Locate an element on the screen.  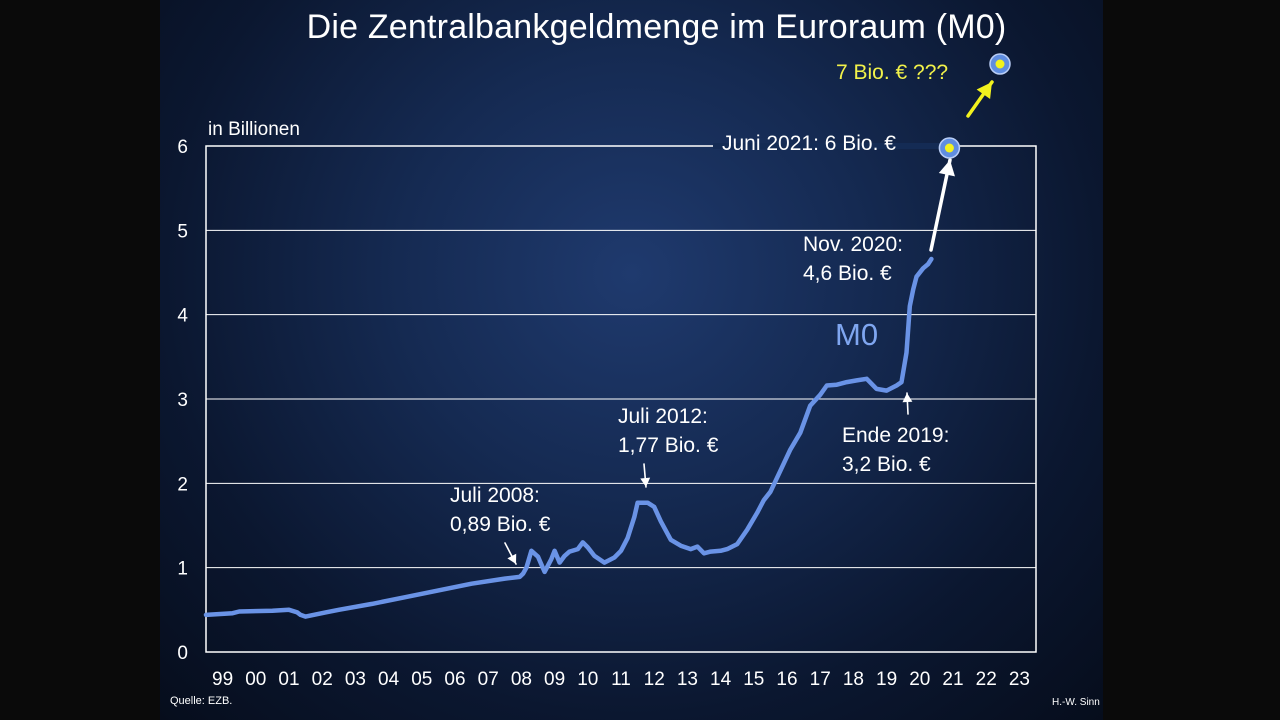
y-tick-label-0: 0 is located at coordinates (182, 653).